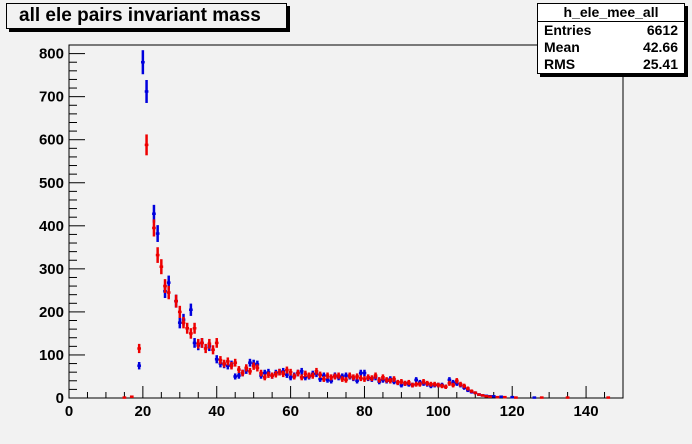  I want to click on stats-value: 42.66, so click(660, 47).